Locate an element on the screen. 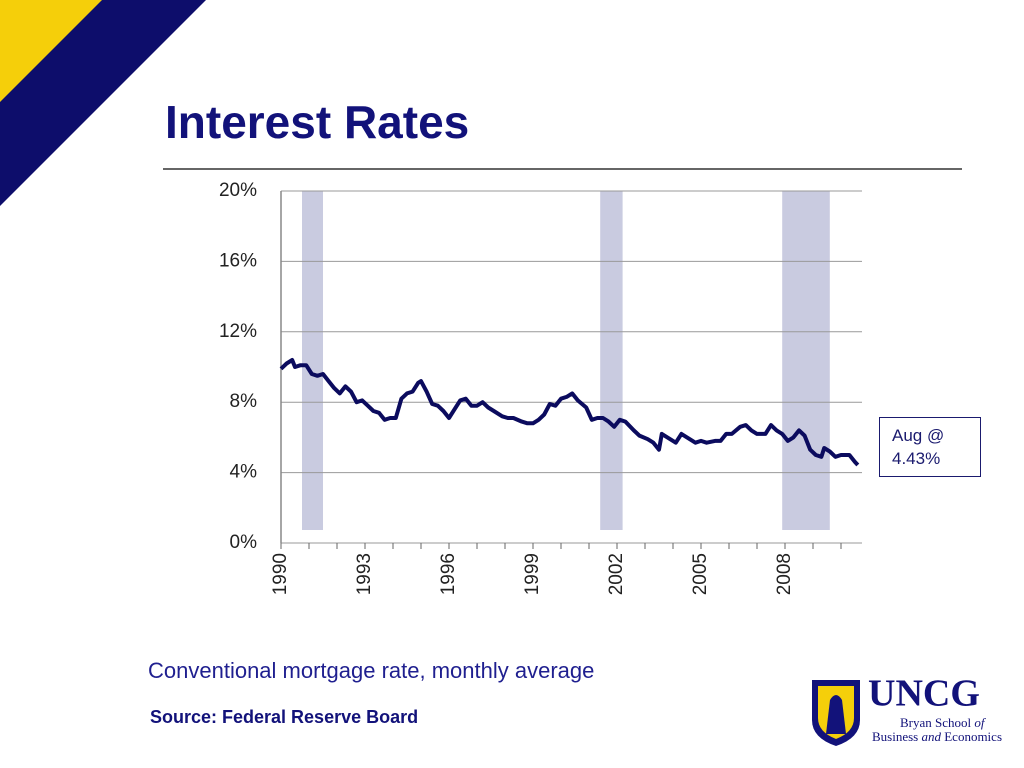 The width and height of the screenshot is (1024, 768). logo-line2: Business and Economics is located at coordinates (937, 736).